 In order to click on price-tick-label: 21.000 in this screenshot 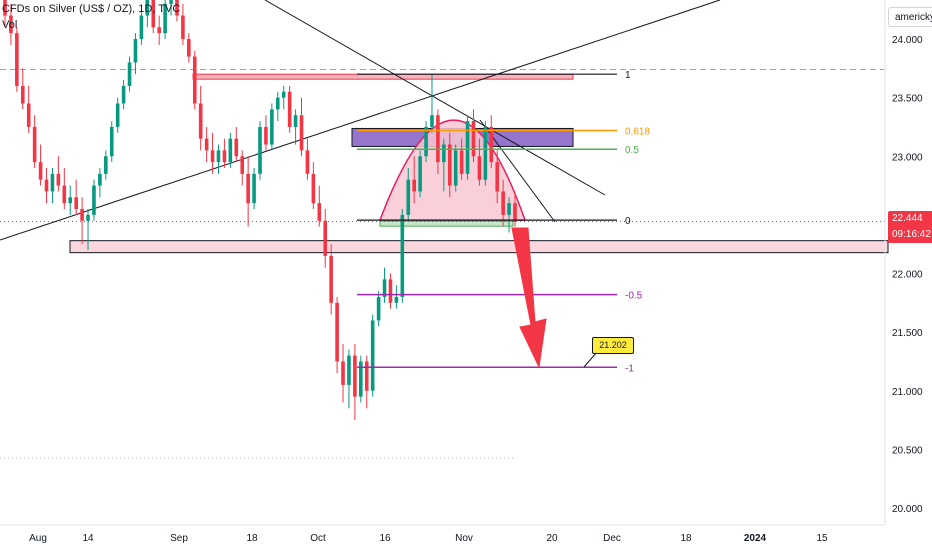, I will do `click(907, 392)`.